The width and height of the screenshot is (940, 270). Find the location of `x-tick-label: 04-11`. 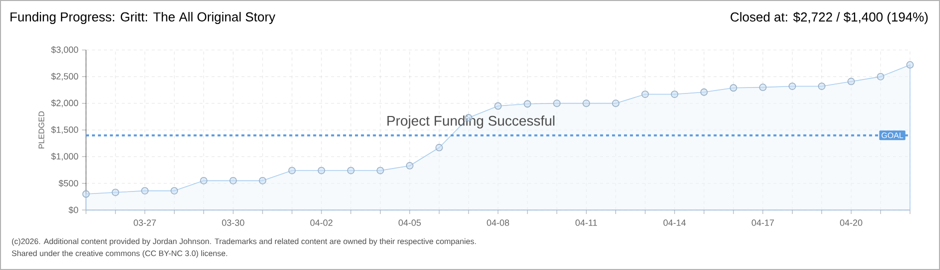

x-tick-label: 04-11 is located at coordinates (586, 223).